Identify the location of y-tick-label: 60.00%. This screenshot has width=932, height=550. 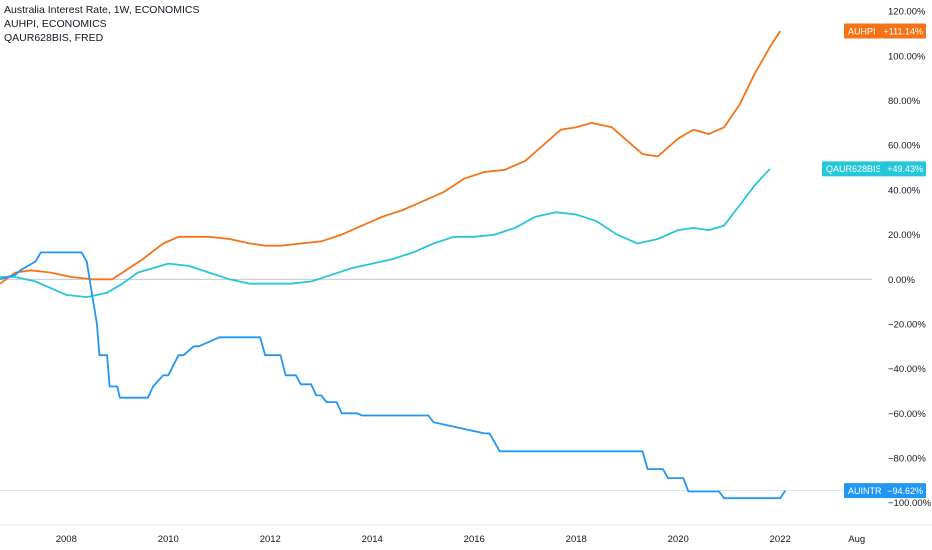
(904, 146).